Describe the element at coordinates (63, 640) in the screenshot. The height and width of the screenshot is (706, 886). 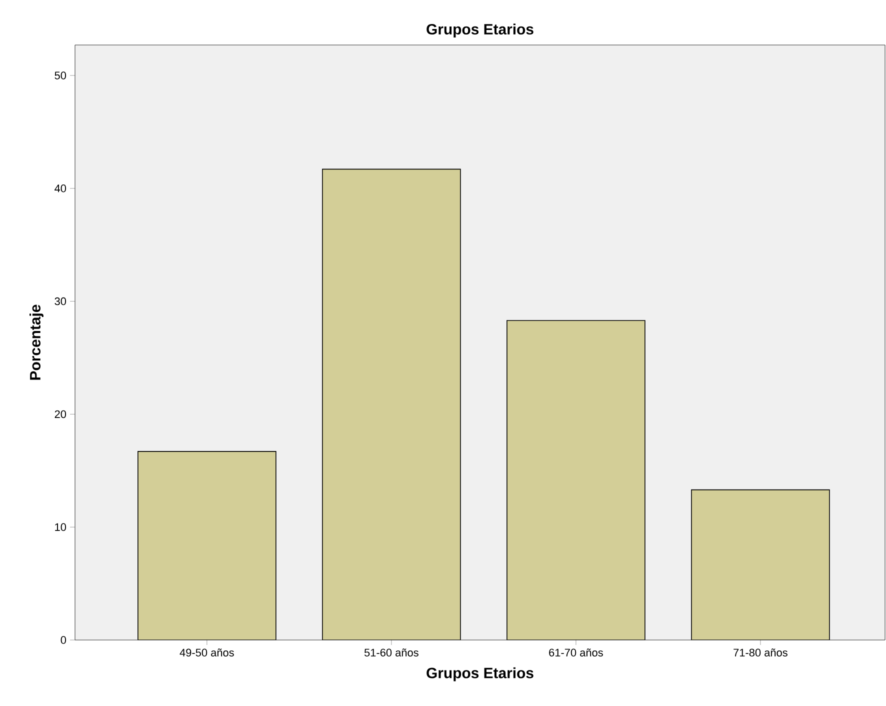
I see `y-tick-label: 0` at that location.